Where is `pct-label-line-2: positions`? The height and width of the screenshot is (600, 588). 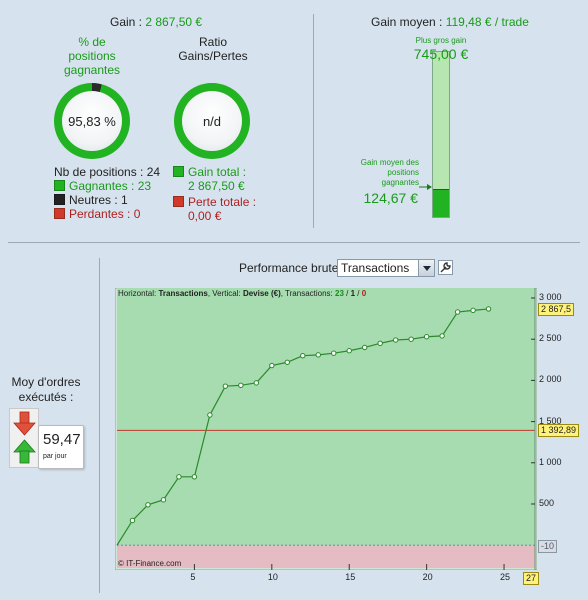 pct-label-line-2: positions is located at coordinates (92, 56).